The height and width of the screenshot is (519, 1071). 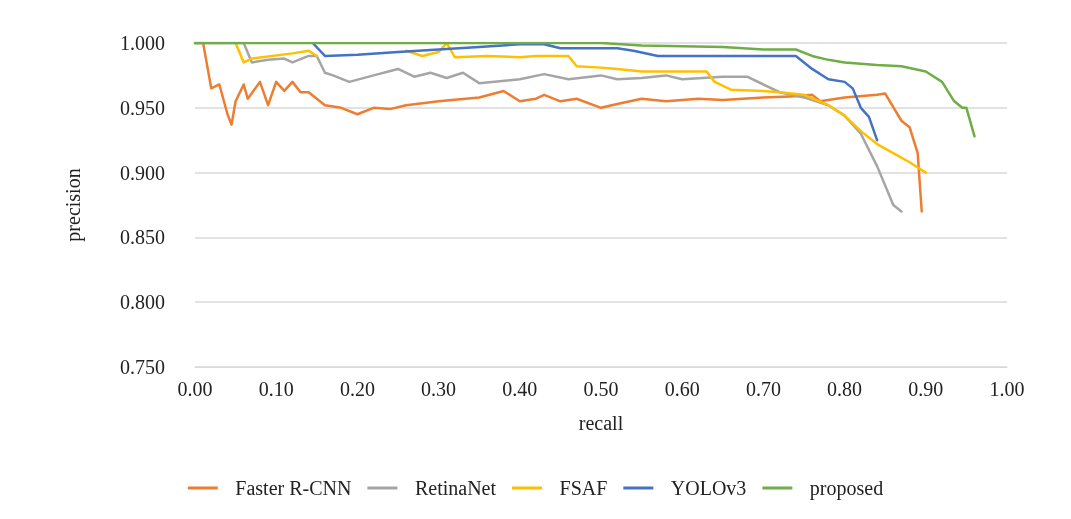 What do you see at coordinates (73, 205) in the screenshot?
I see `y-axis-title: precision` at bounding box center [73, 205].